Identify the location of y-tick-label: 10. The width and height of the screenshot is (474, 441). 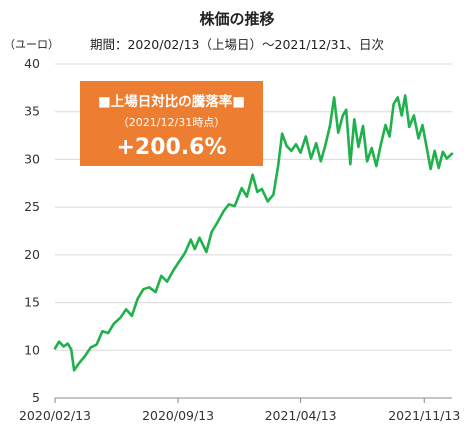
(32, 349).